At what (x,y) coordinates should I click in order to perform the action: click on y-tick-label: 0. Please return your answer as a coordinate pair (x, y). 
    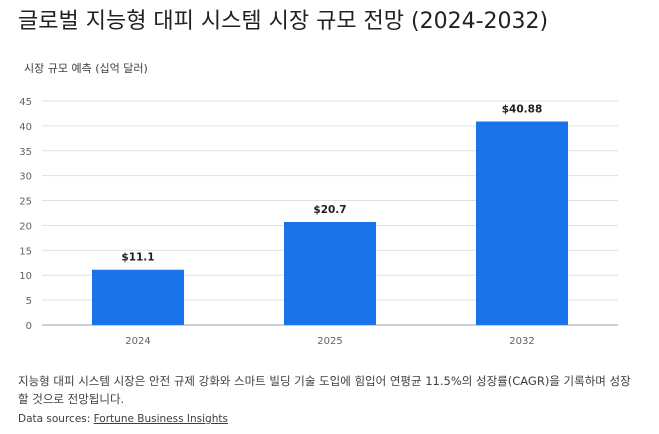
    Looking at the image, I should click on (29, 326).